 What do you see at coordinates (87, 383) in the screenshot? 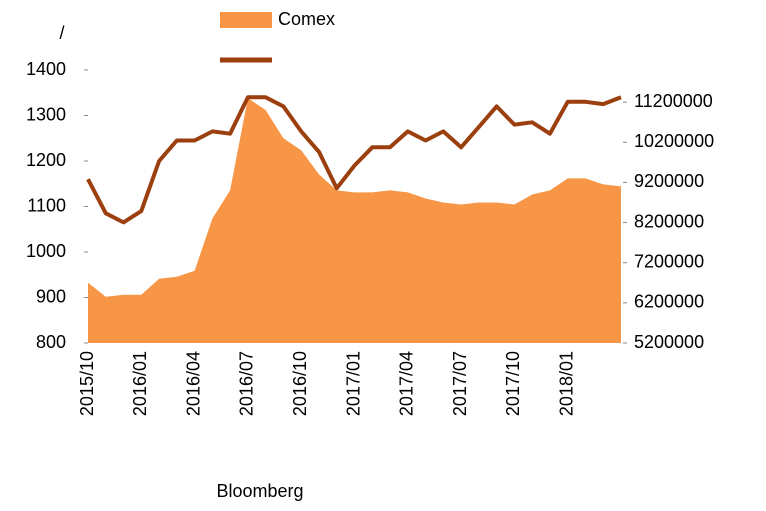
I see `x-tick-label: 2015/10` at bounding box center [87, 383].